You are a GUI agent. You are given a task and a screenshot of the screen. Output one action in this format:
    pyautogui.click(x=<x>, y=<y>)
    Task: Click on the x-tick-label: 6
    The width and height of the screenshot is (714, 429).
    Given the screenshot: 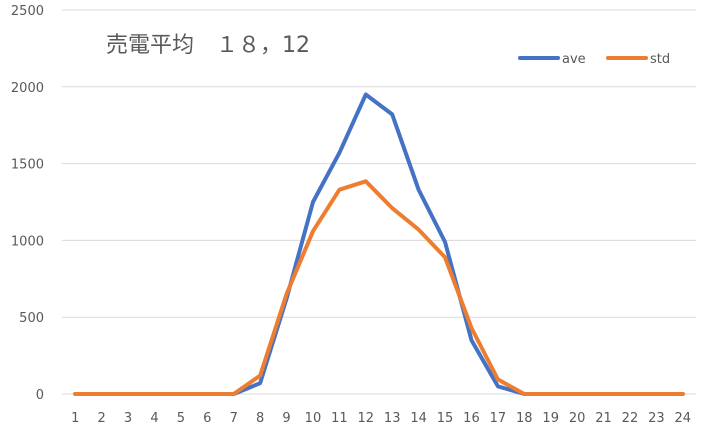 What is the action you would take?
    pyautogui.click(x=207, y=418)
    